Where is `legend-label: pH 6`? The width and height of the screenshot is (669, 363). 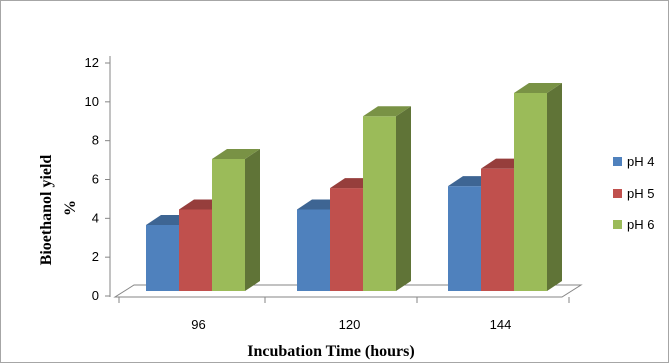
legend-label: pH 6 is located at coordinates (640, 224).